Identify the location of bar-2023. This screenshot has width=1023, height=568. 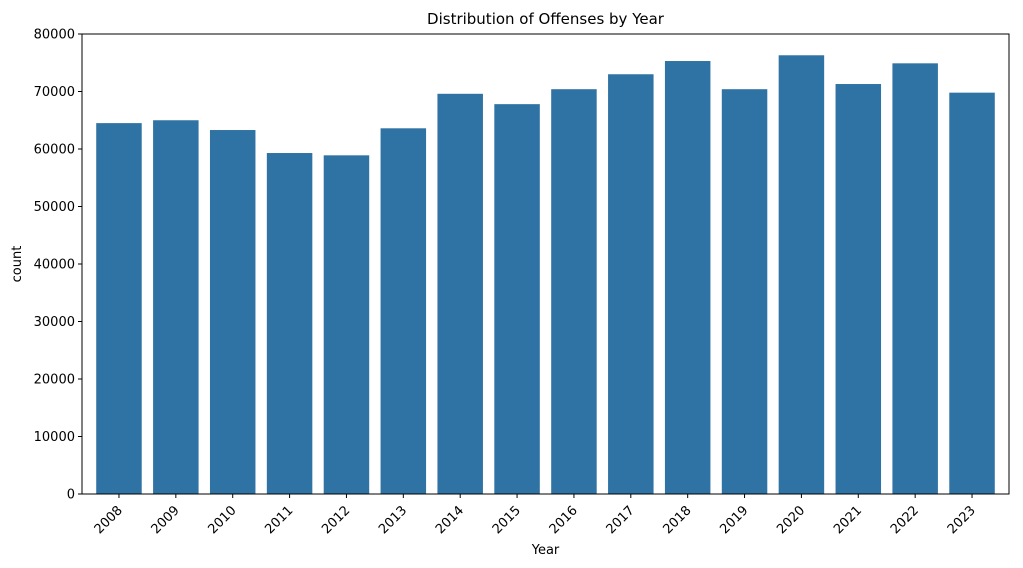
(972, 293).